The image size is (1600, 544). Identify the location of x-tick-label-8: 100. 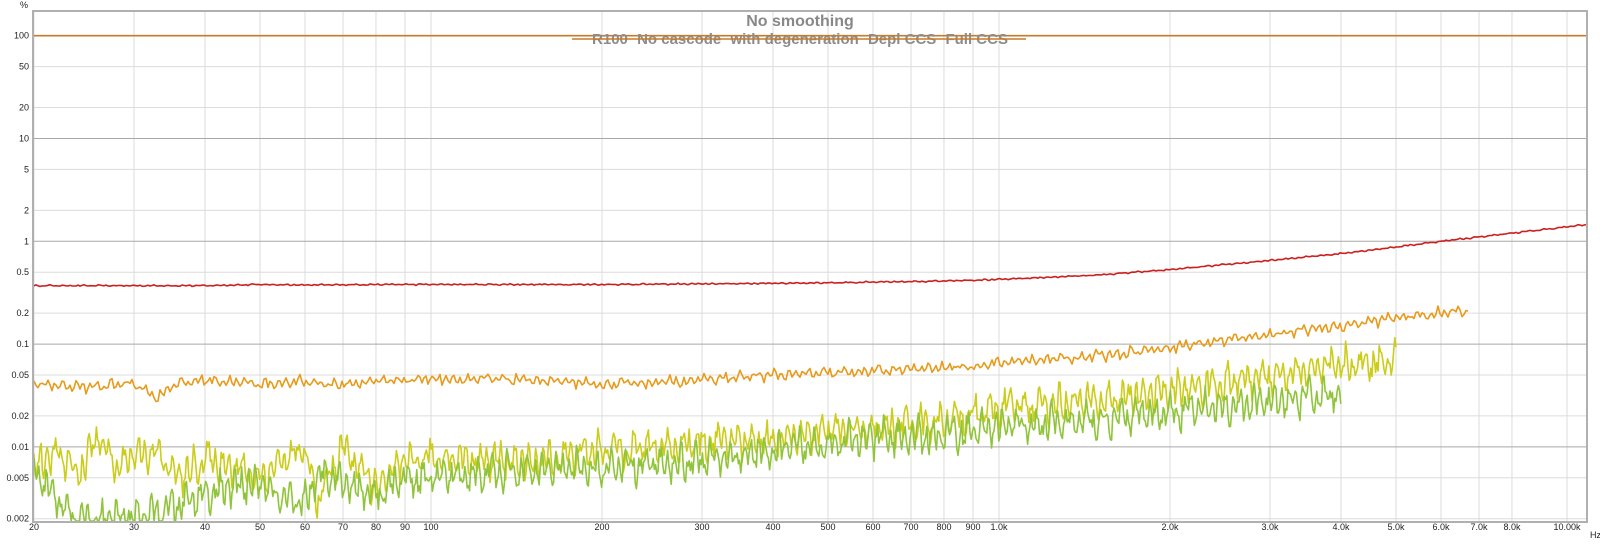
(430, 527).